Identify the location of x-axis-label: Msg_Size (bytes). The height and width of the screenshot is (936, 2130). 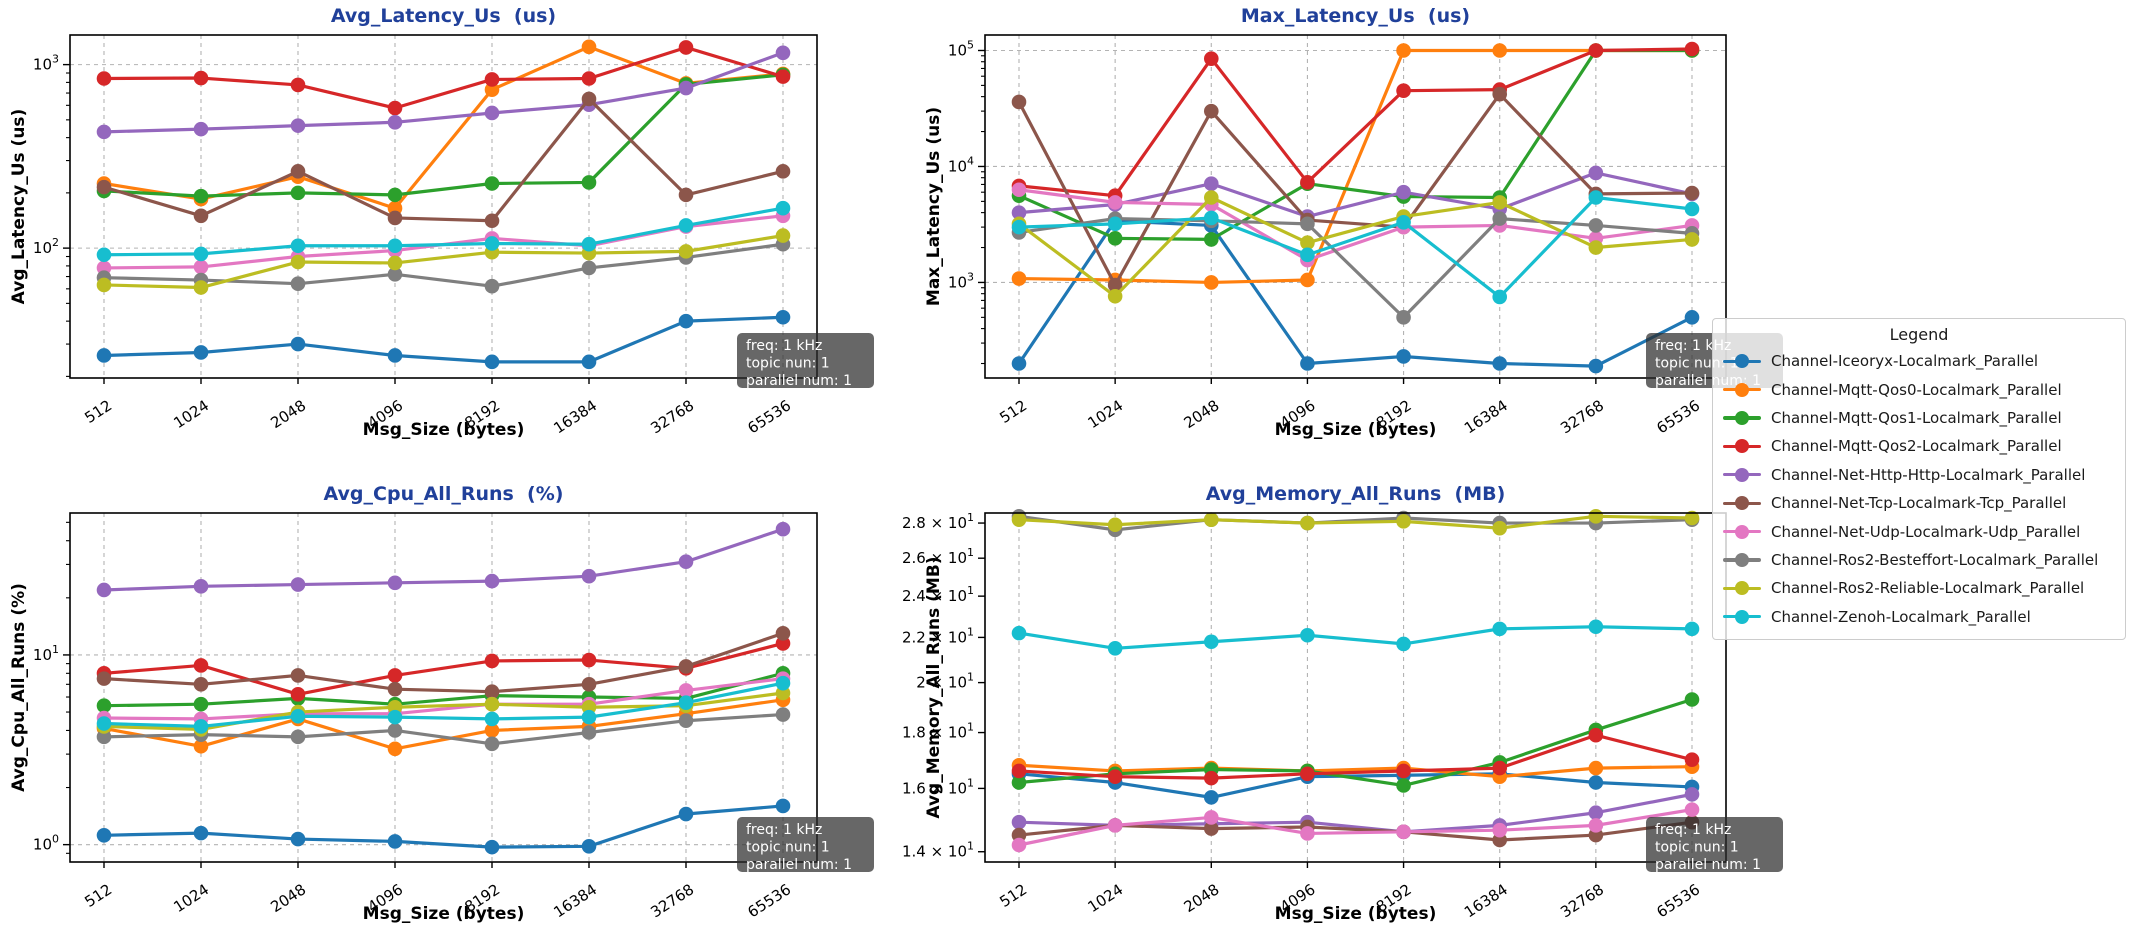
(1356, 914).